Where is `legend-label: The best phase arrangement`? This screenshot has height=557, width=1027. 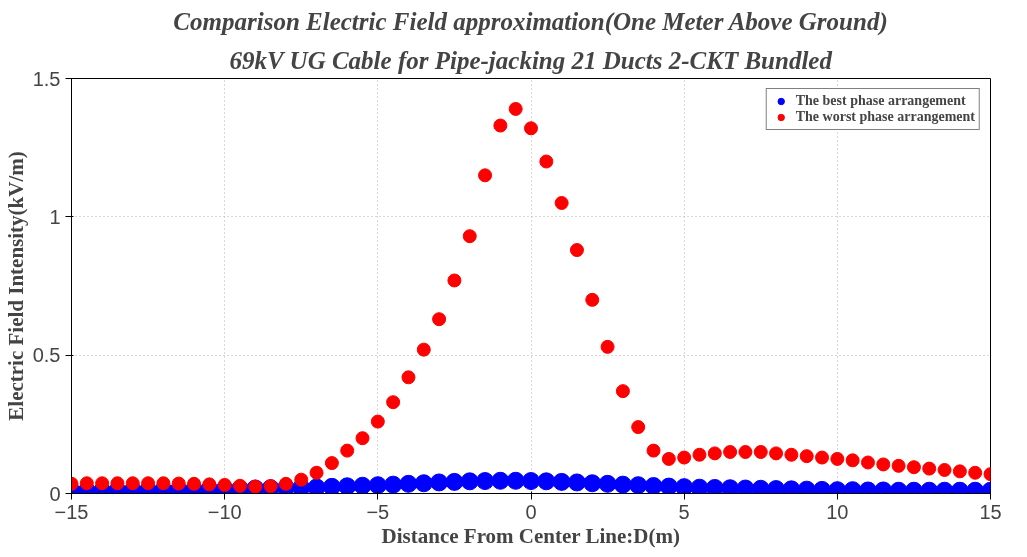 legend-label: The best phase arrangement is located at coordinates (880, 101).